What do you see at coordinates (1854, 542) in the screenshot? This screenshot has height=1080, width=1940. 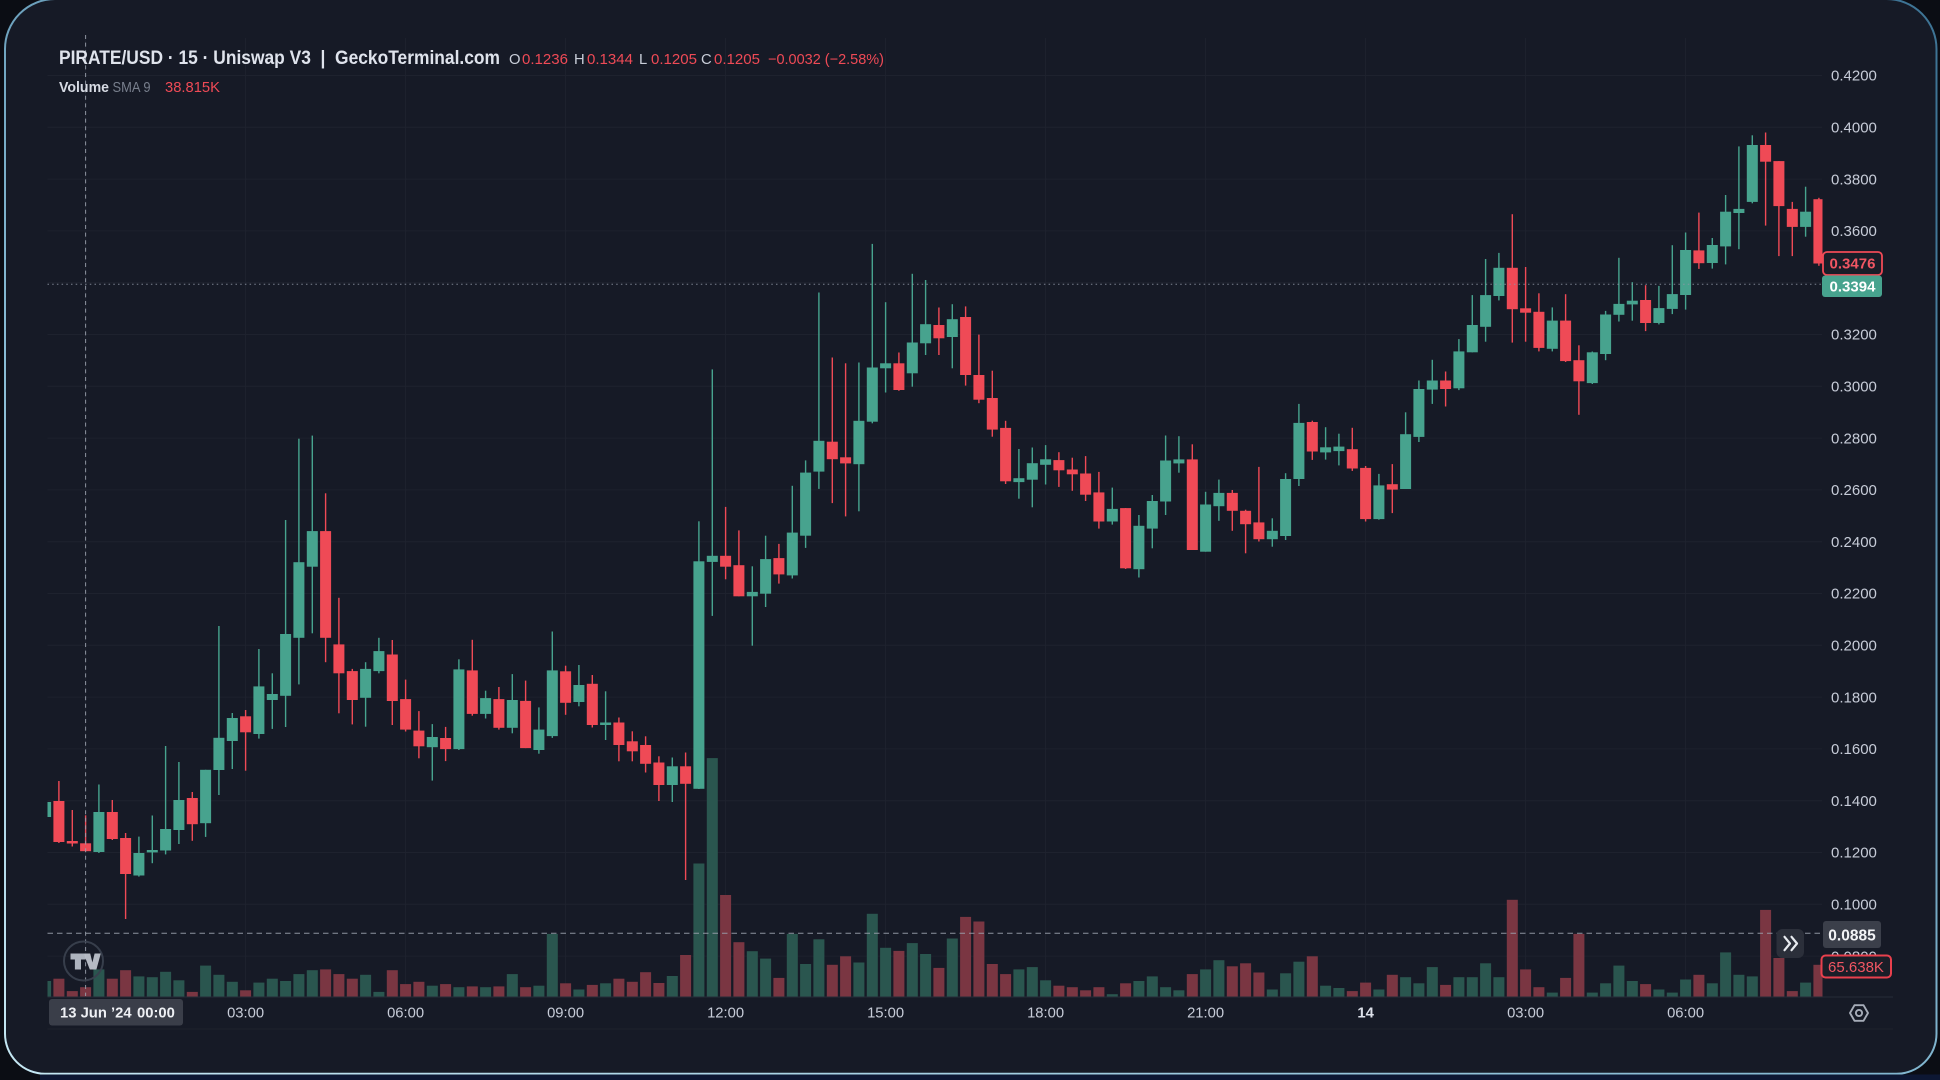 I see `svg-text: 0.2400` at bounding box center [1854, 542].